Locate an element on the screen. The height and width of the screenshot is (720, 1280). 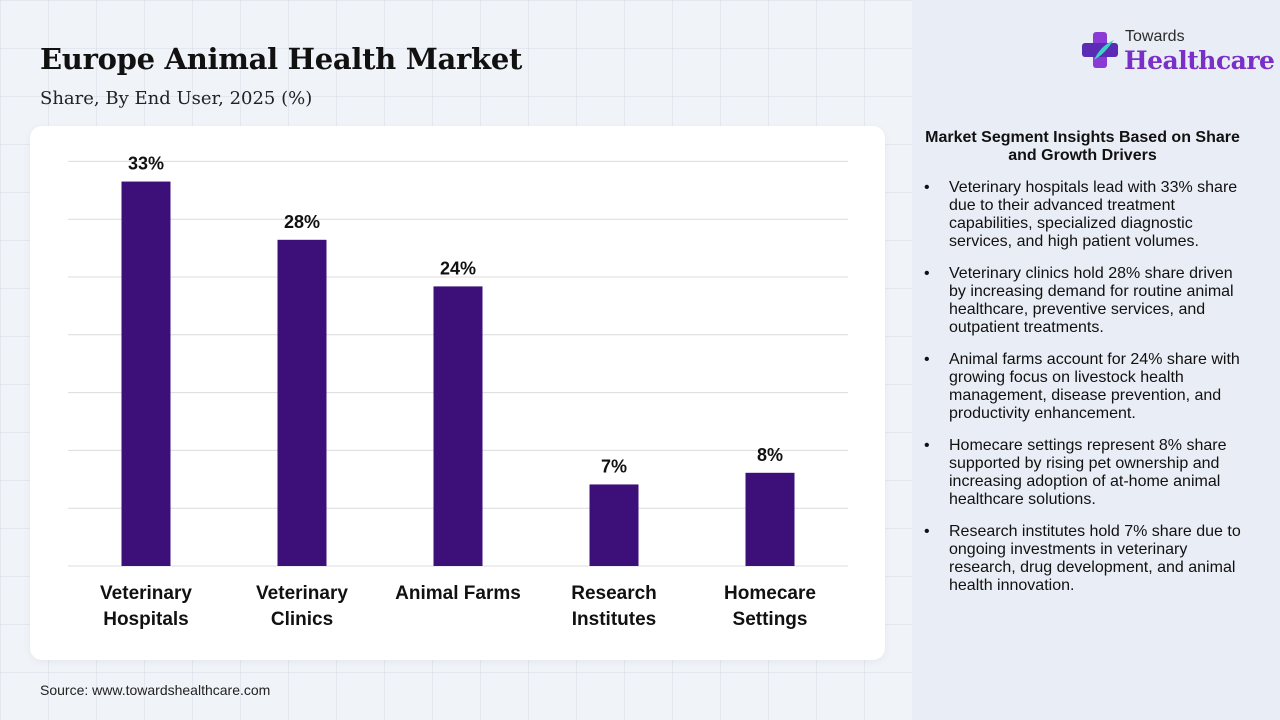
source-note: Source: www.towardshealthcare.com is located at coordinates (155, 690).